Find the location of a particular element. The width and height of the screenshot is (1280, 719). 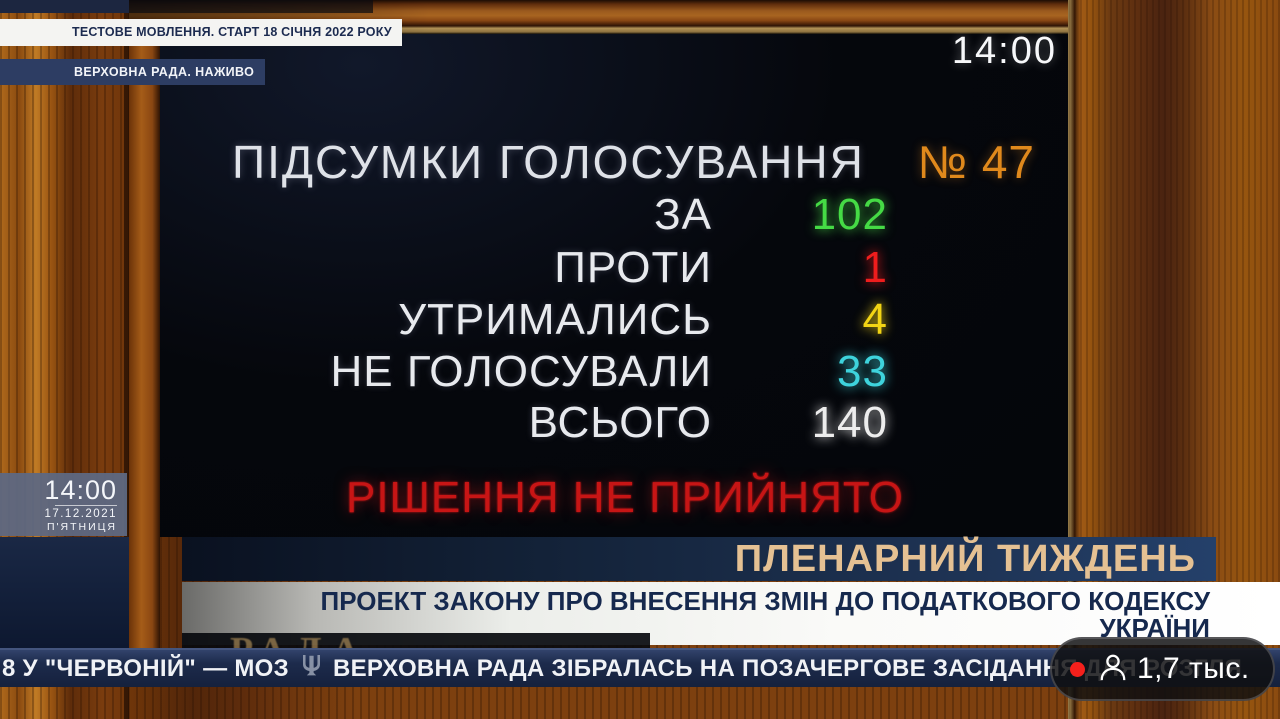

vote-row-not-voting: НЕ ГОЛОСУВАЛИ 33 is located at coordinates (614, 372).